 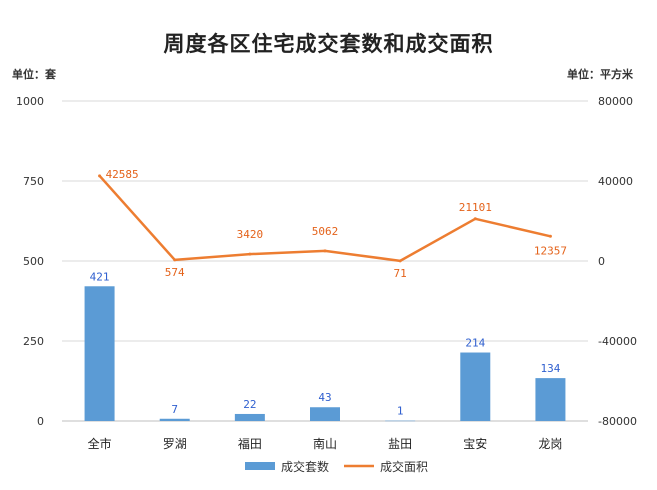 What do you see at coordinates (305, 466) in the screenshot?
I see `legend-bar-label: 成交套数` at bounding box center [305, 466].